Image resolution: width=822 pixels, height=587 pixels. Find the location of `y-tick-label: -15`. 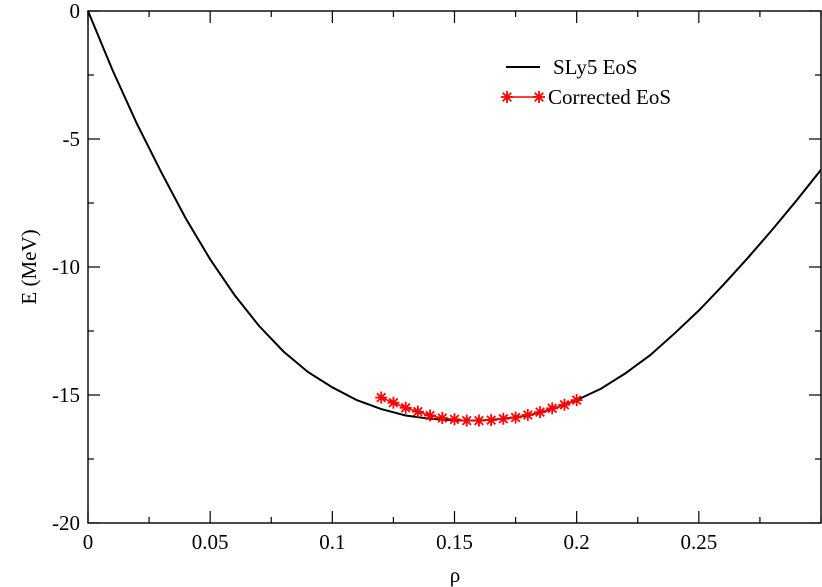

y-tick-label: -15 is located at coordinates (66, 395).